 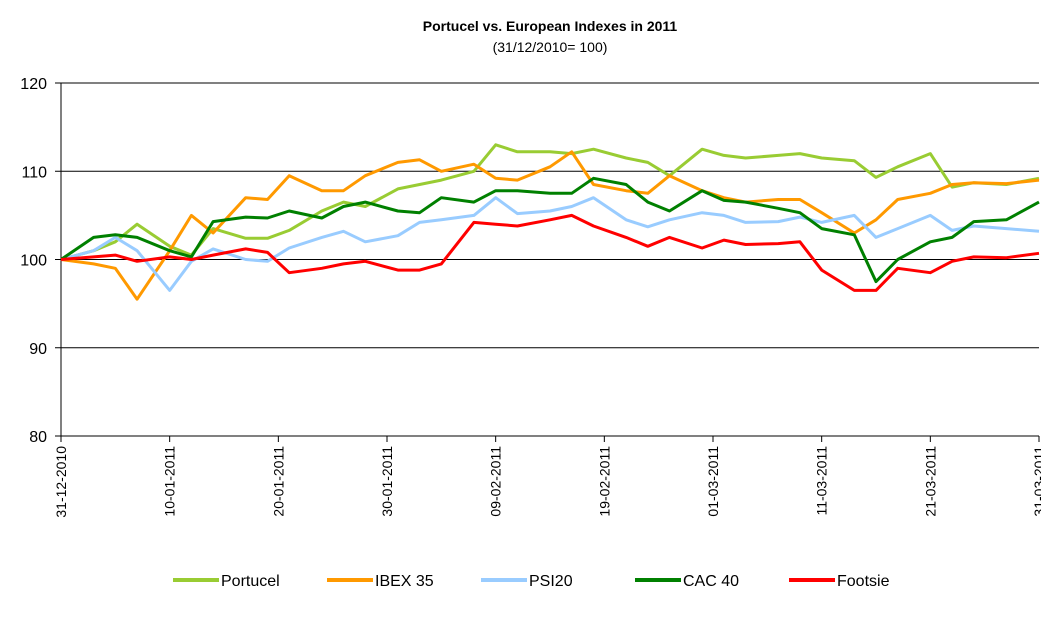 What do you see at coordinates (711, 581) in the screenshot?
I see `legend-label: CAC 40` at bounding box center [711, 581].